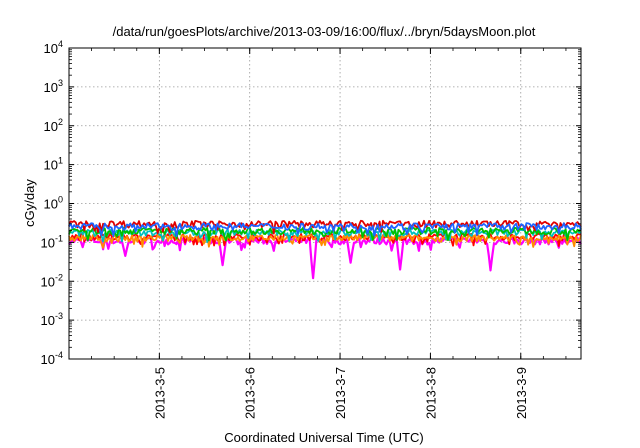 This screenshot has width=640, height=448. What do you see at coordinates (340, 393) in the screenshot?
I see `x-tick-label: 2013-3-7` at bounding box center [340, 393].